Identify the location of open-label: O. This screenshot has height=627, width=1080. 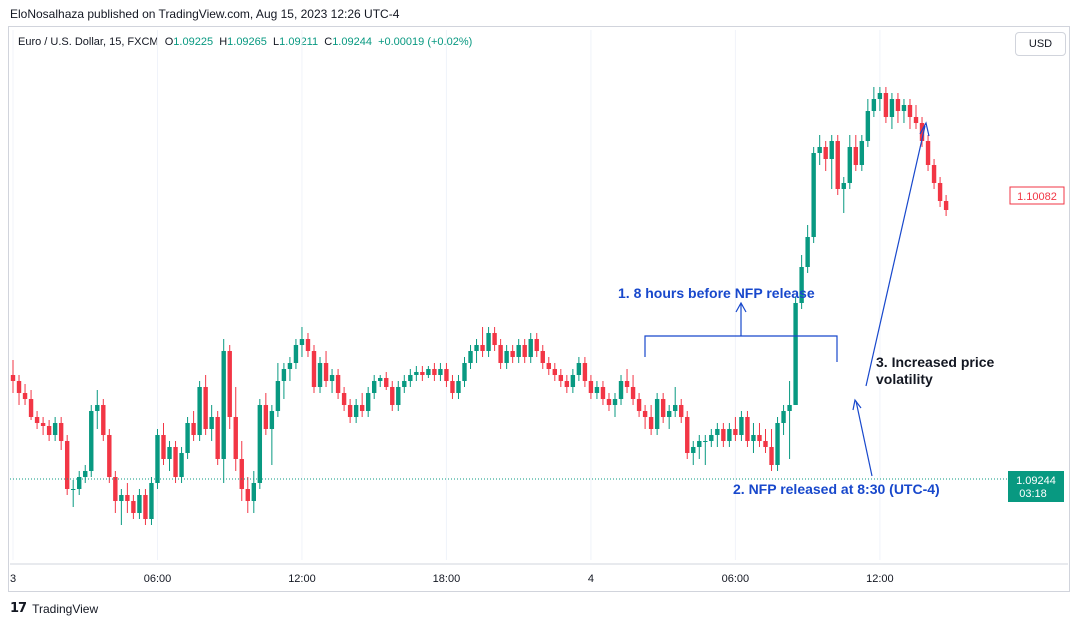
(169, 42).